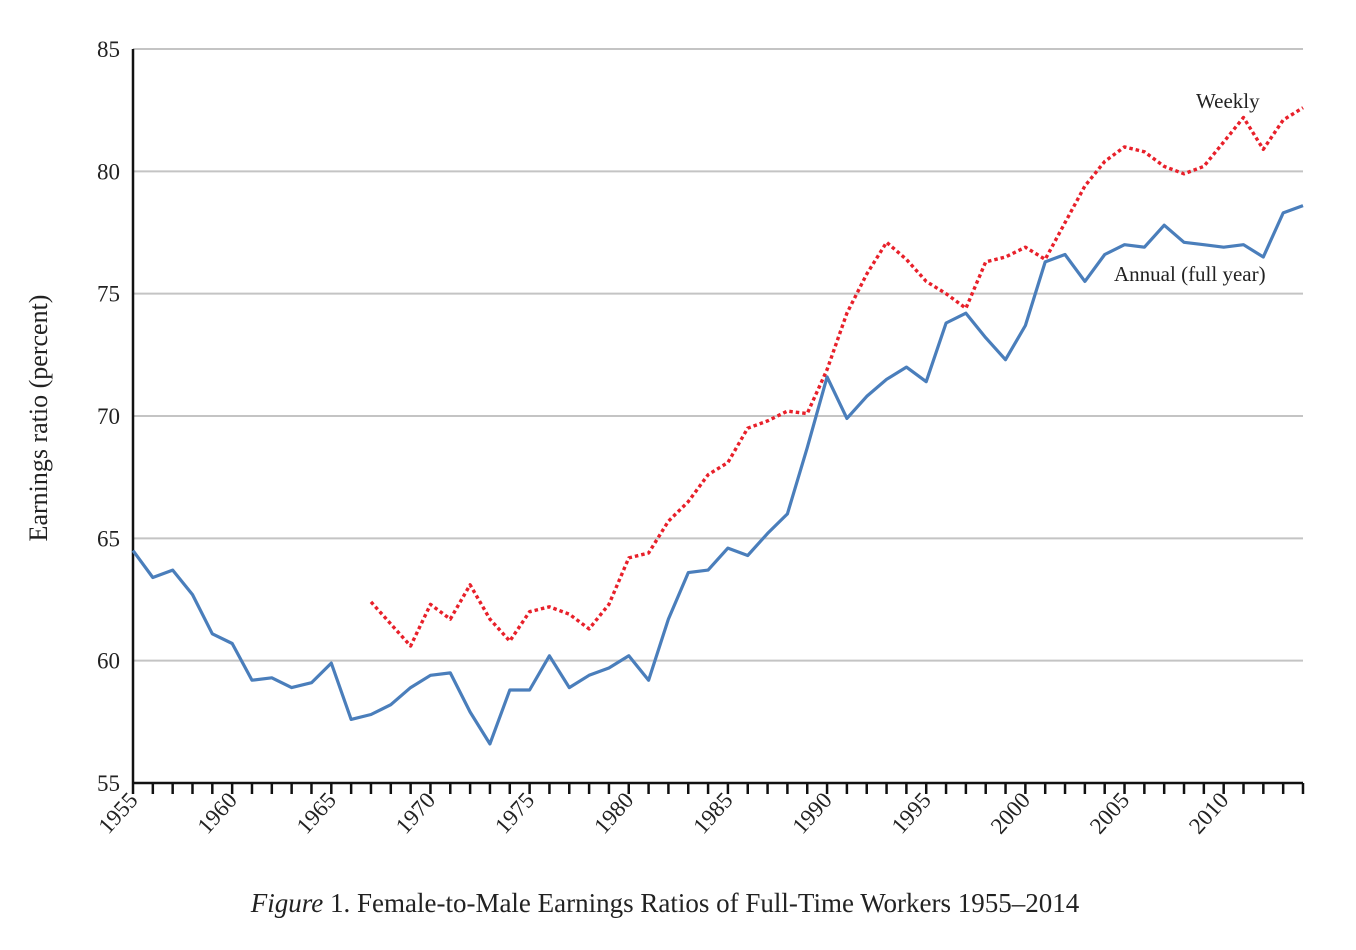 The width and height of the screenshot is (1356, 950). I want to click on y-tick-label-60: 60, so click(108, 661).